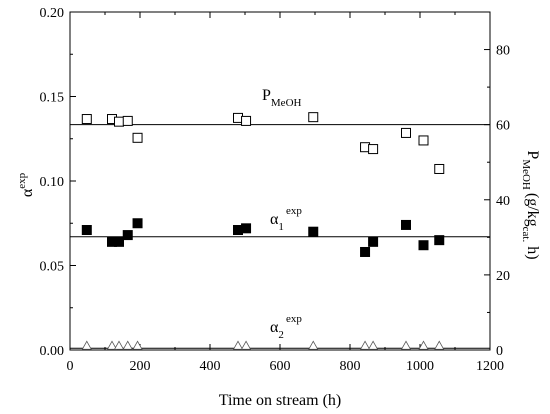  I want to click on y-left-tick-label: 0.15, so click(52, 98).